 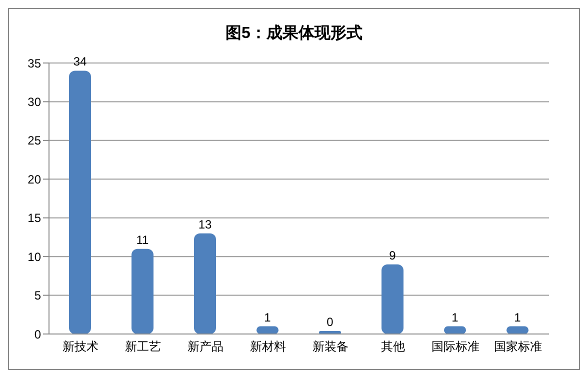 What do you see at coordinates (38, 295) in the screenshot?
I see `y-tick-label: 5` at bounding box center [38, 295].